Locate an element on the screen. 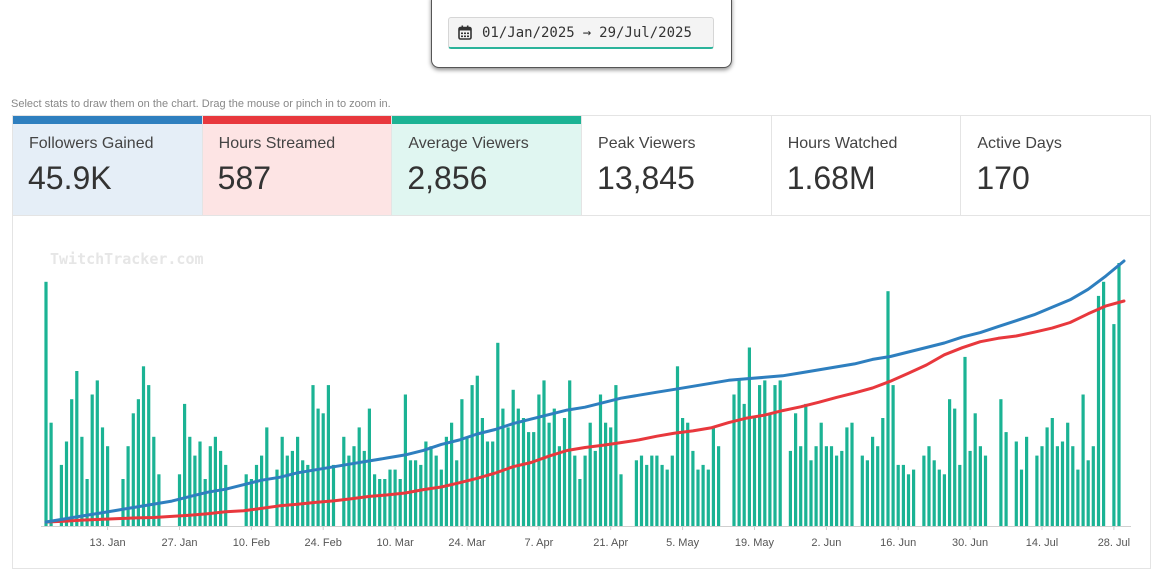 The height and width of the screenshot is (574, 1154). stat-value: 45.9K is located at coordinates (70, 178).